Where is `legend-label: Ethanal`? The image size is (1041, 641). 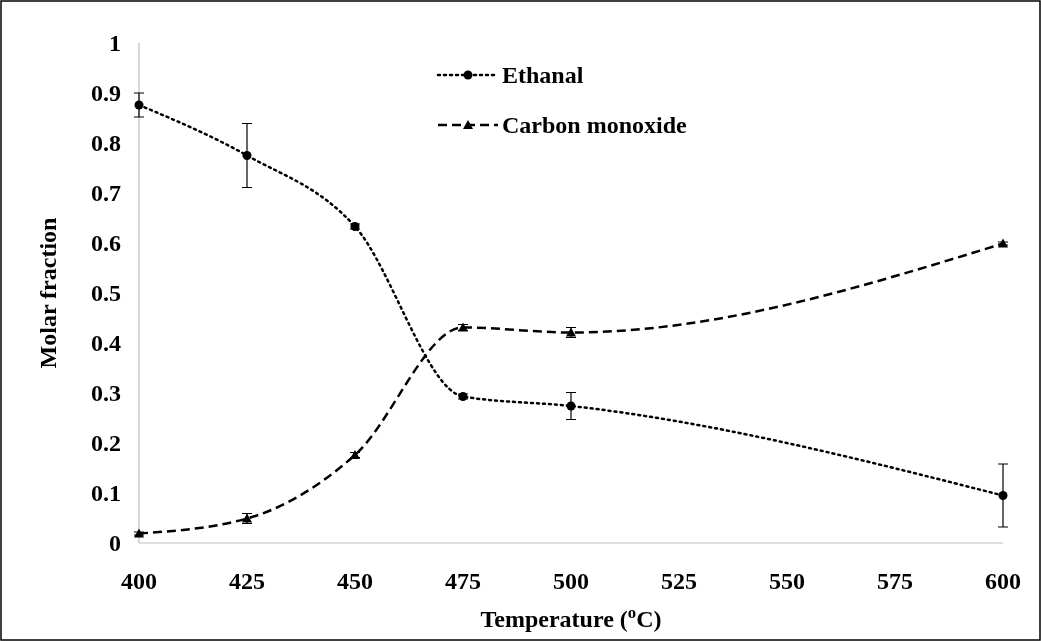
legend-label: Ethanal is located at coordinates (543, 75).